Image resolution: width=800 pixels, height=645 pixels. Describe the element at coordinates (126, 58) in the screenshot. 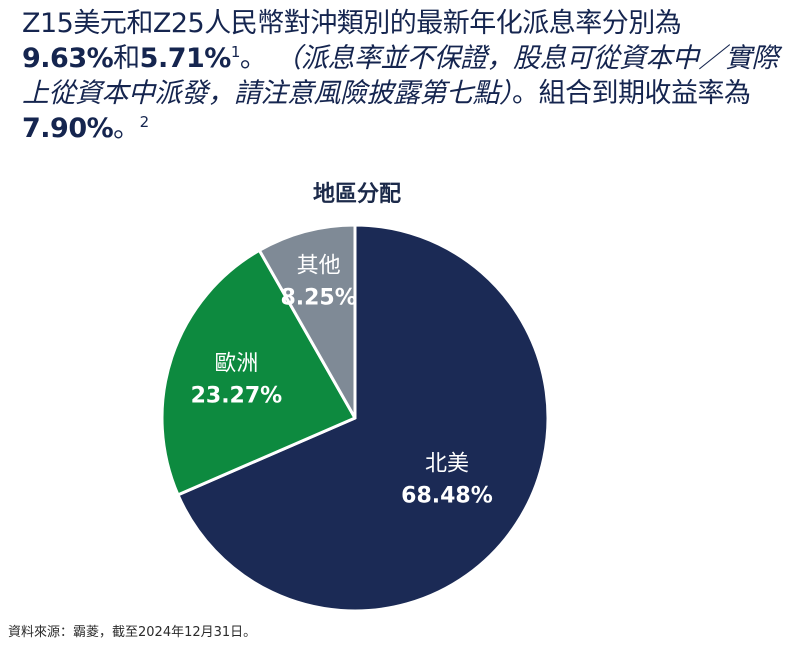

I see `intro-and: 和` at that location.